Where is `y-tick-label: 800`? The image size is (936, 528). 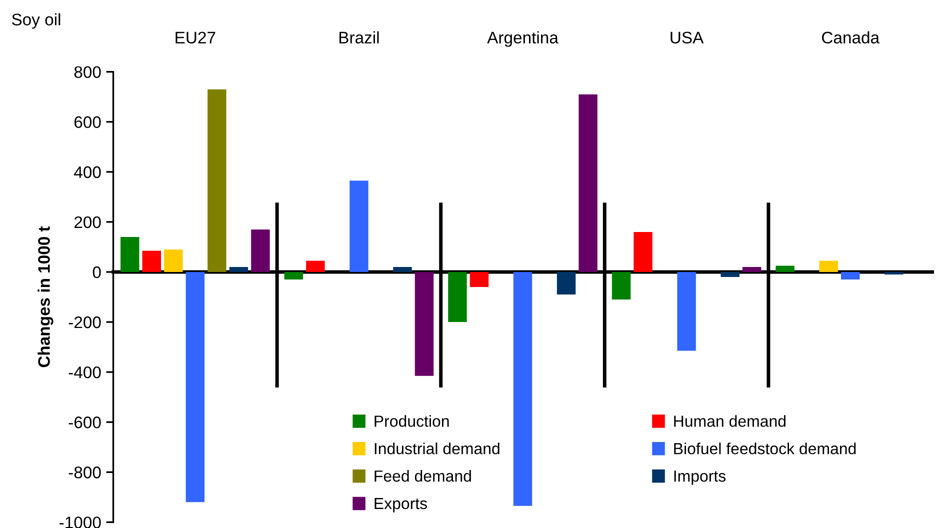 y-tick-label: 800 is located at coordinates (87, 72).